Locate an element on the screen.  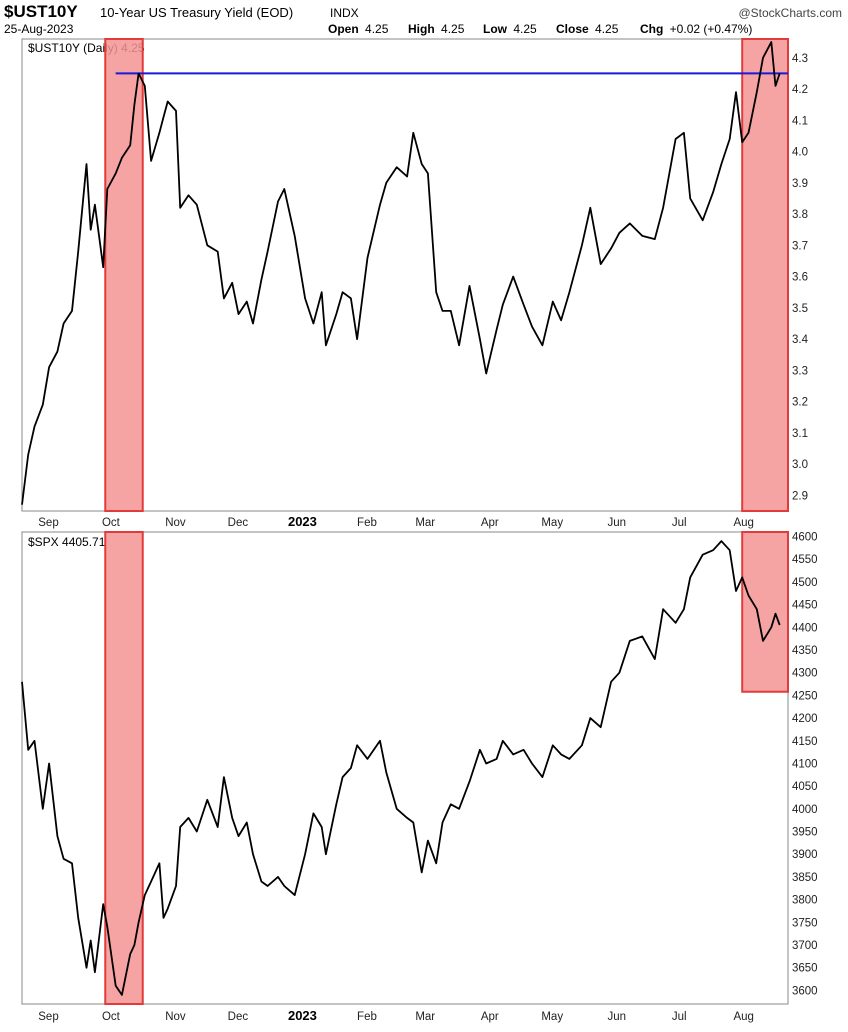
bottom-y-tick-label: 4250 is located at coordinates (805, 696).